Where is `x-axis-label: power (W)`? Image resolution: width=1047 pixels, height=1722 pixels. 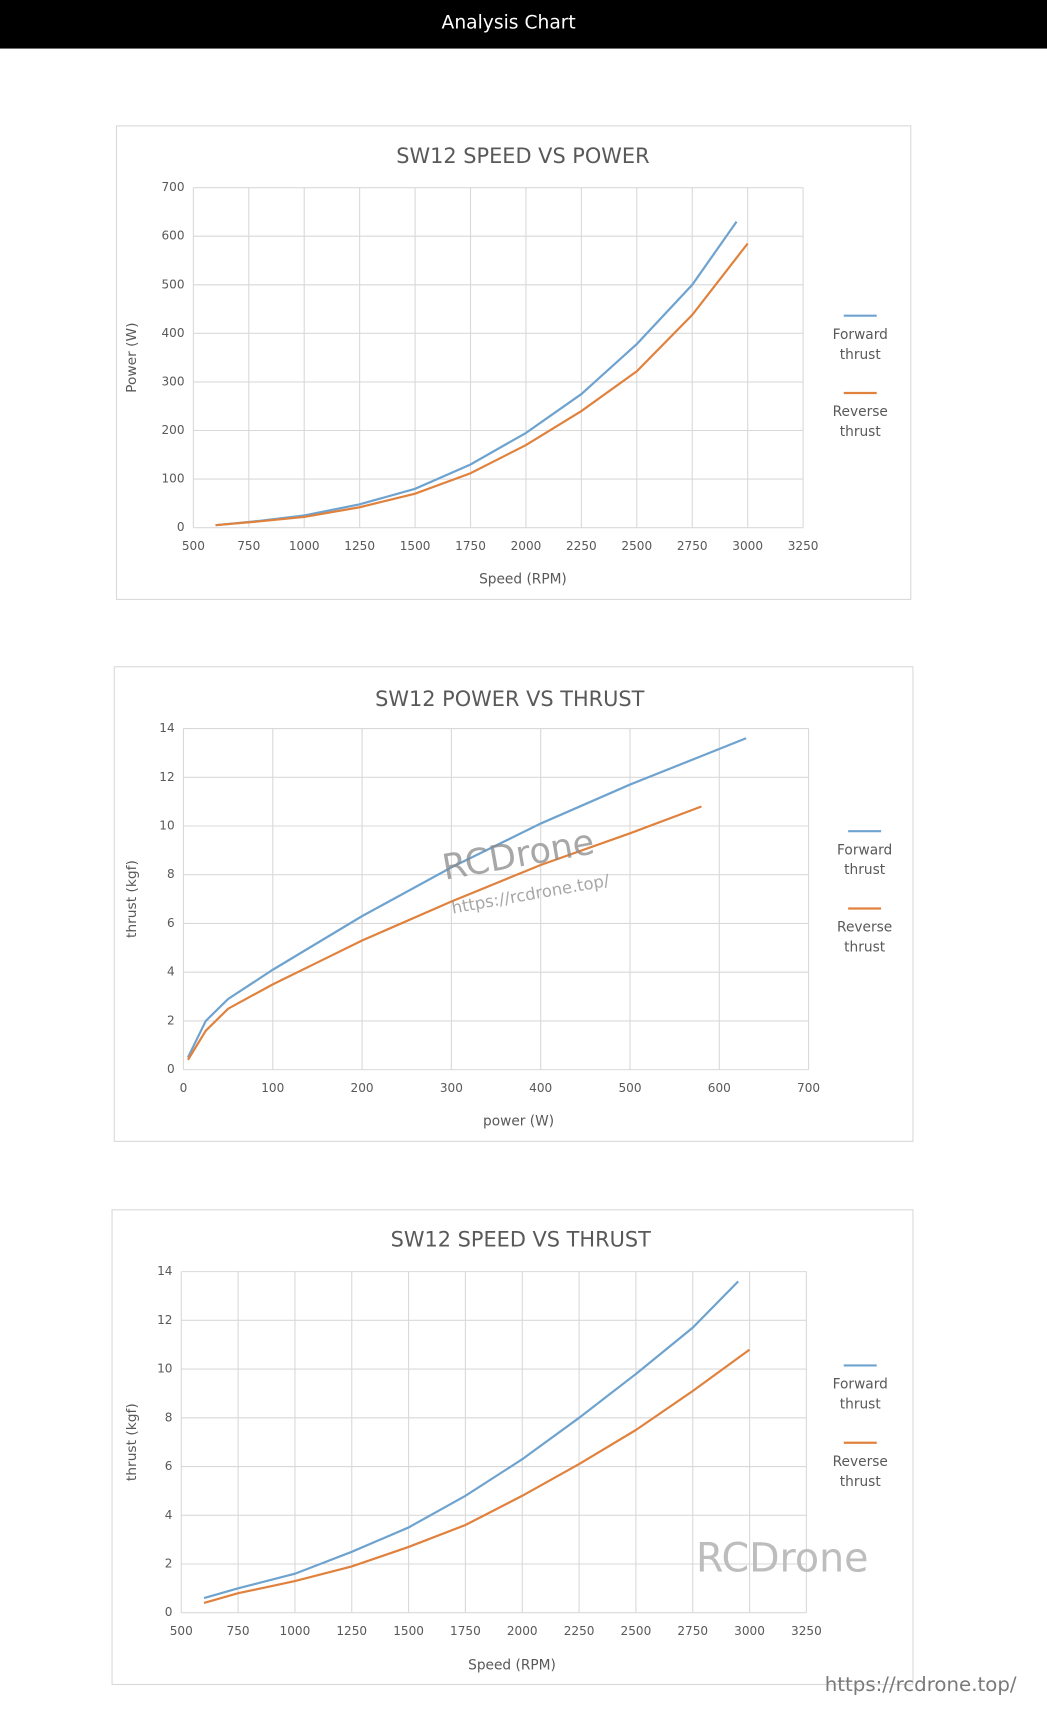
x-axis-label: power (W) is located at coordinates (518, 1121).